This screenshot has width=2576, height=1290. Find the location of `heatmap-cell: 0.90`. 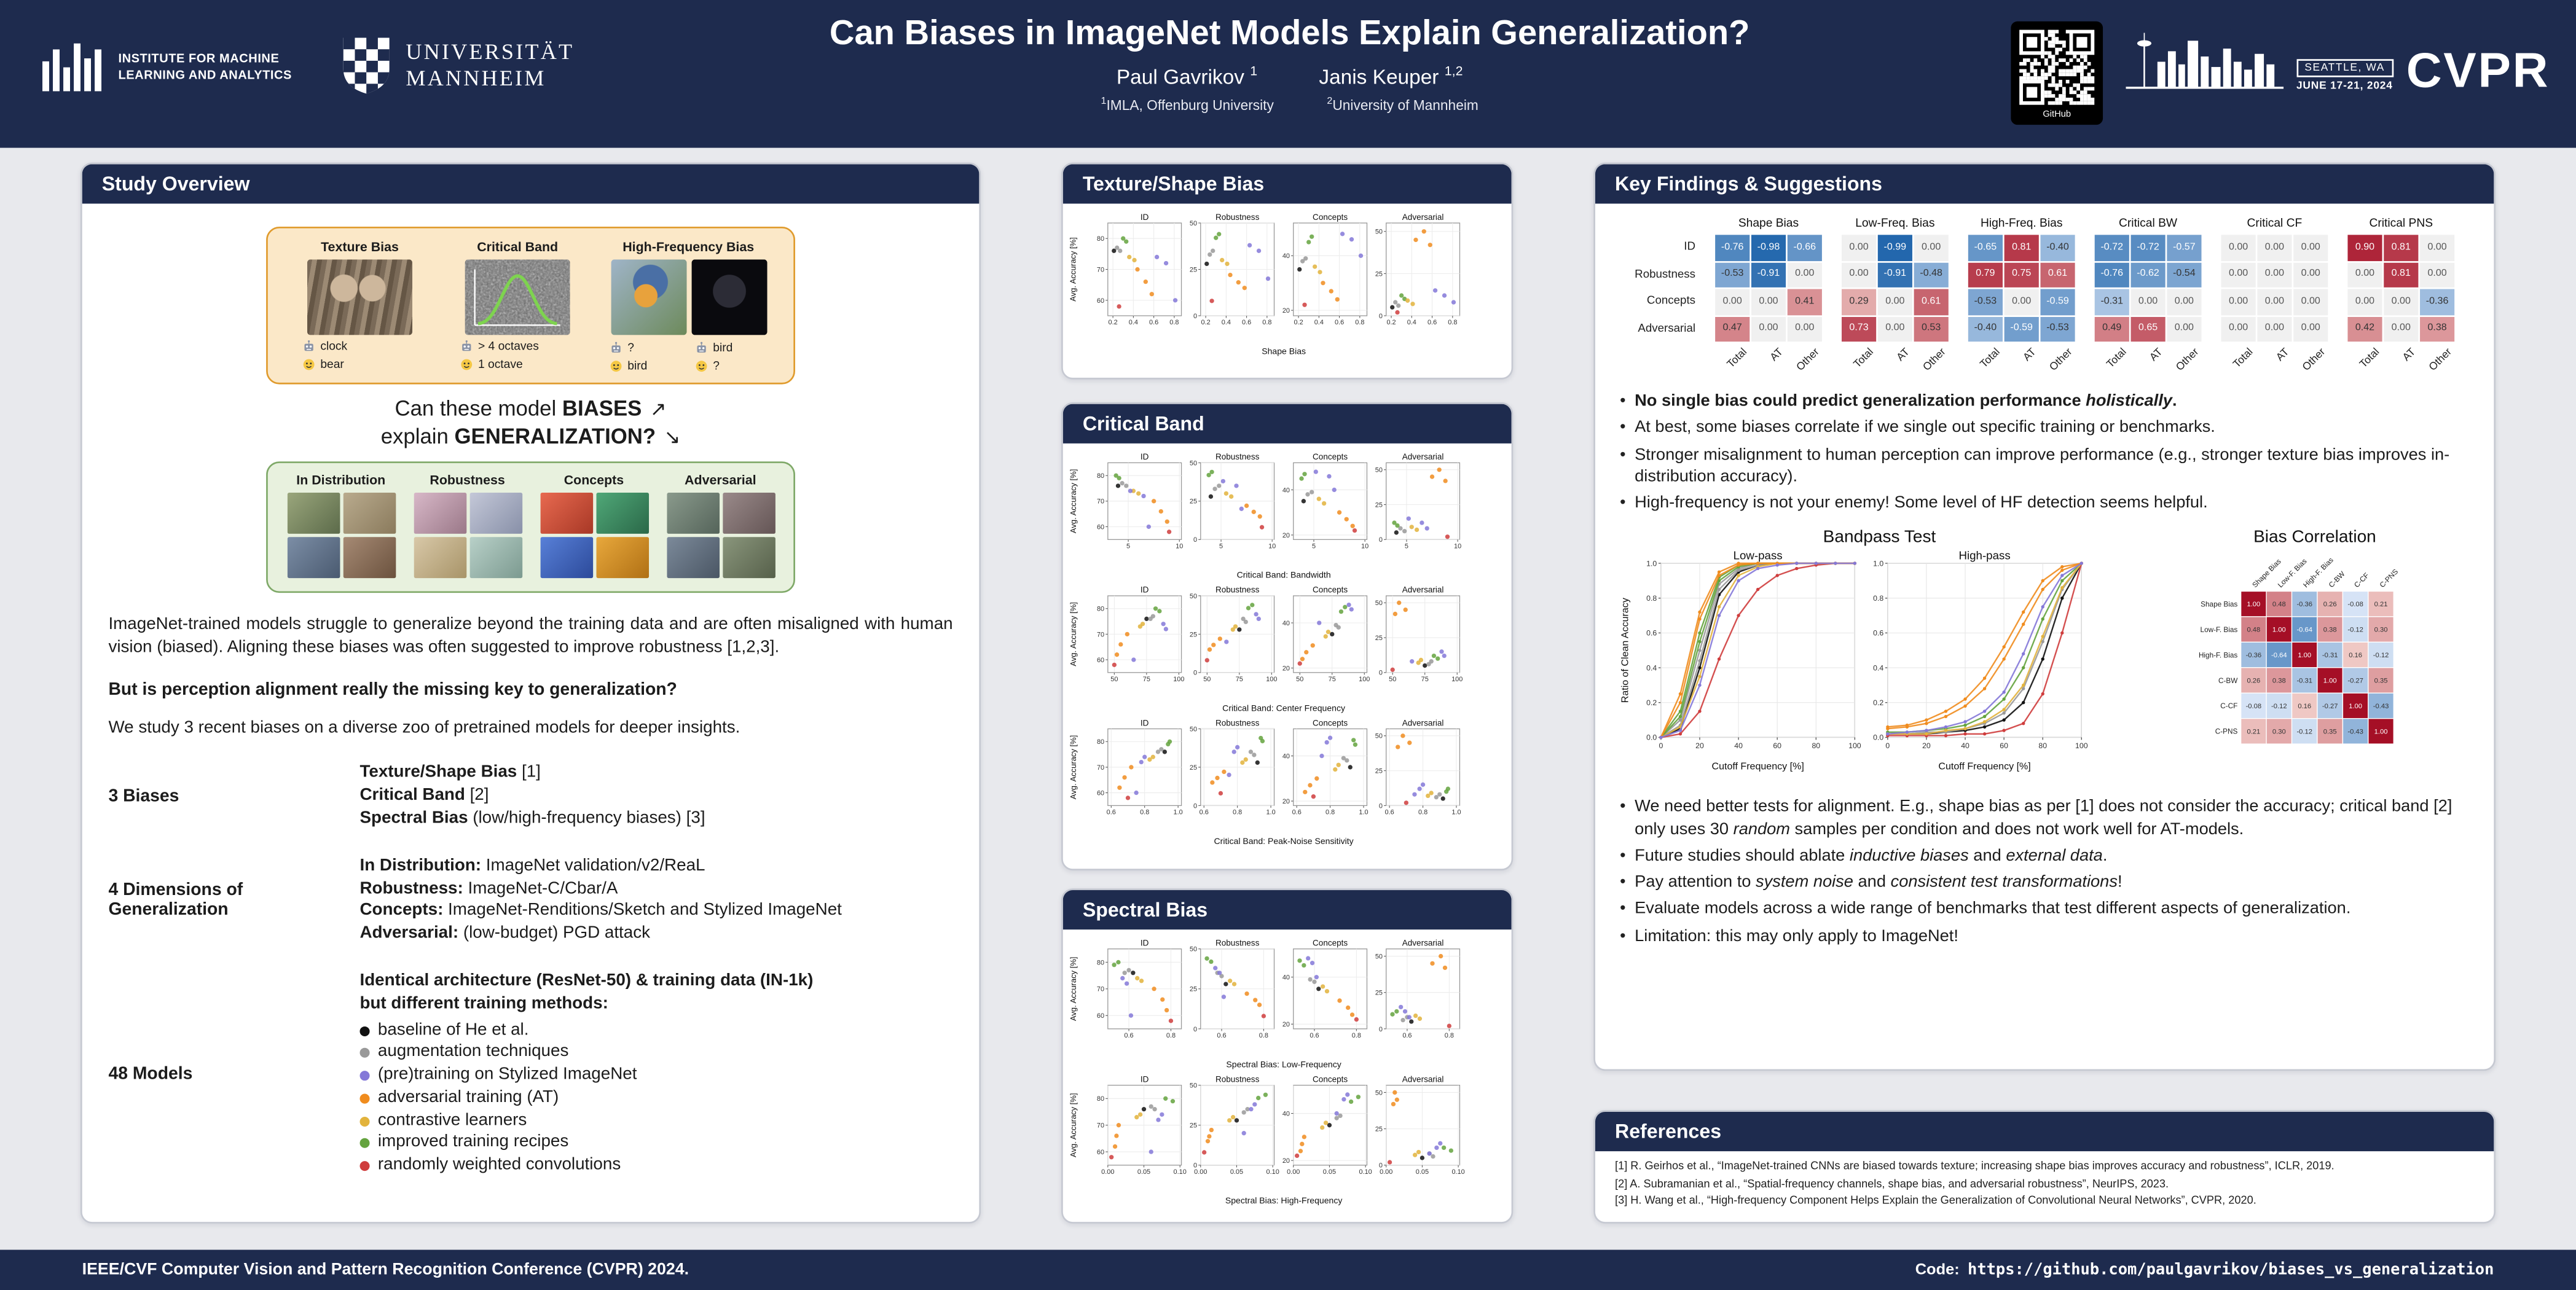

heatmap-cell: 0.90 is located at coordinates (2364, 248).